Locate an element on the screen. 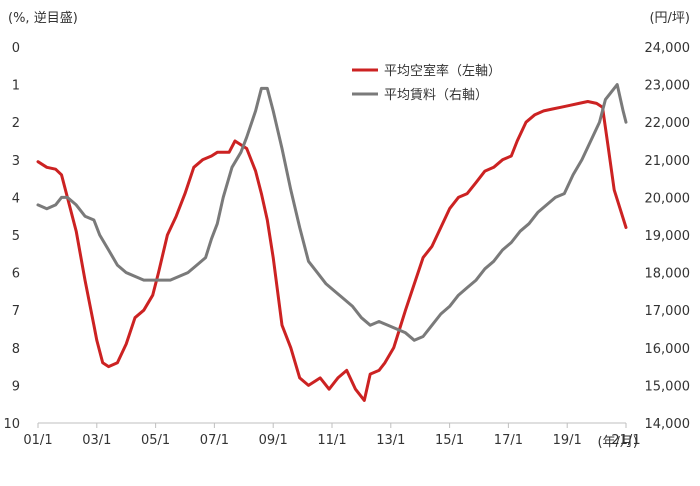 The image size is (700, 486). left-axis-tick-labels: 0 1 2 3 4 5 6 7 8 9 10 is located at coordinates (11, 236).